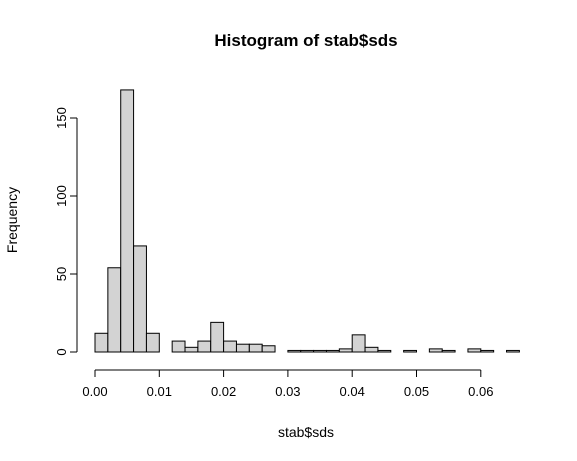 The height and width of the screenshot is (461, 577). I want to click on y-tick-label: 50, so click(61, 274).